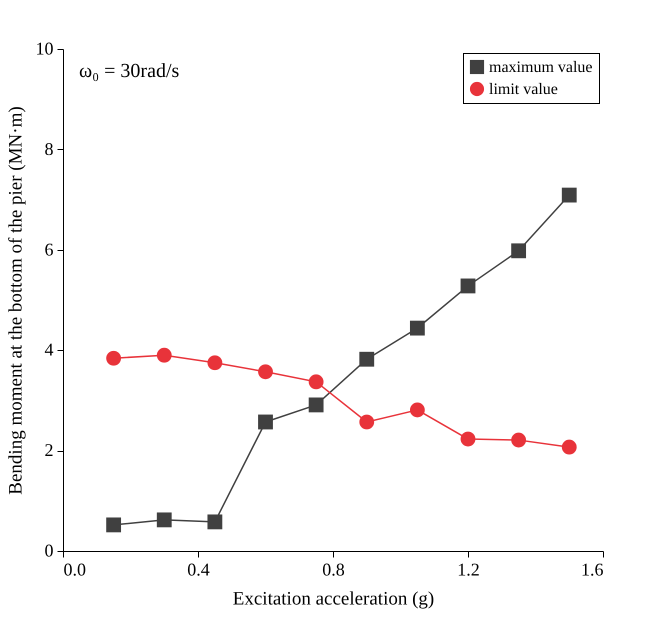  What do you see at coordinates (198, 570) in the screenshot?
I see `x-tick-label: 0.4` at bounding box center [198, 570].